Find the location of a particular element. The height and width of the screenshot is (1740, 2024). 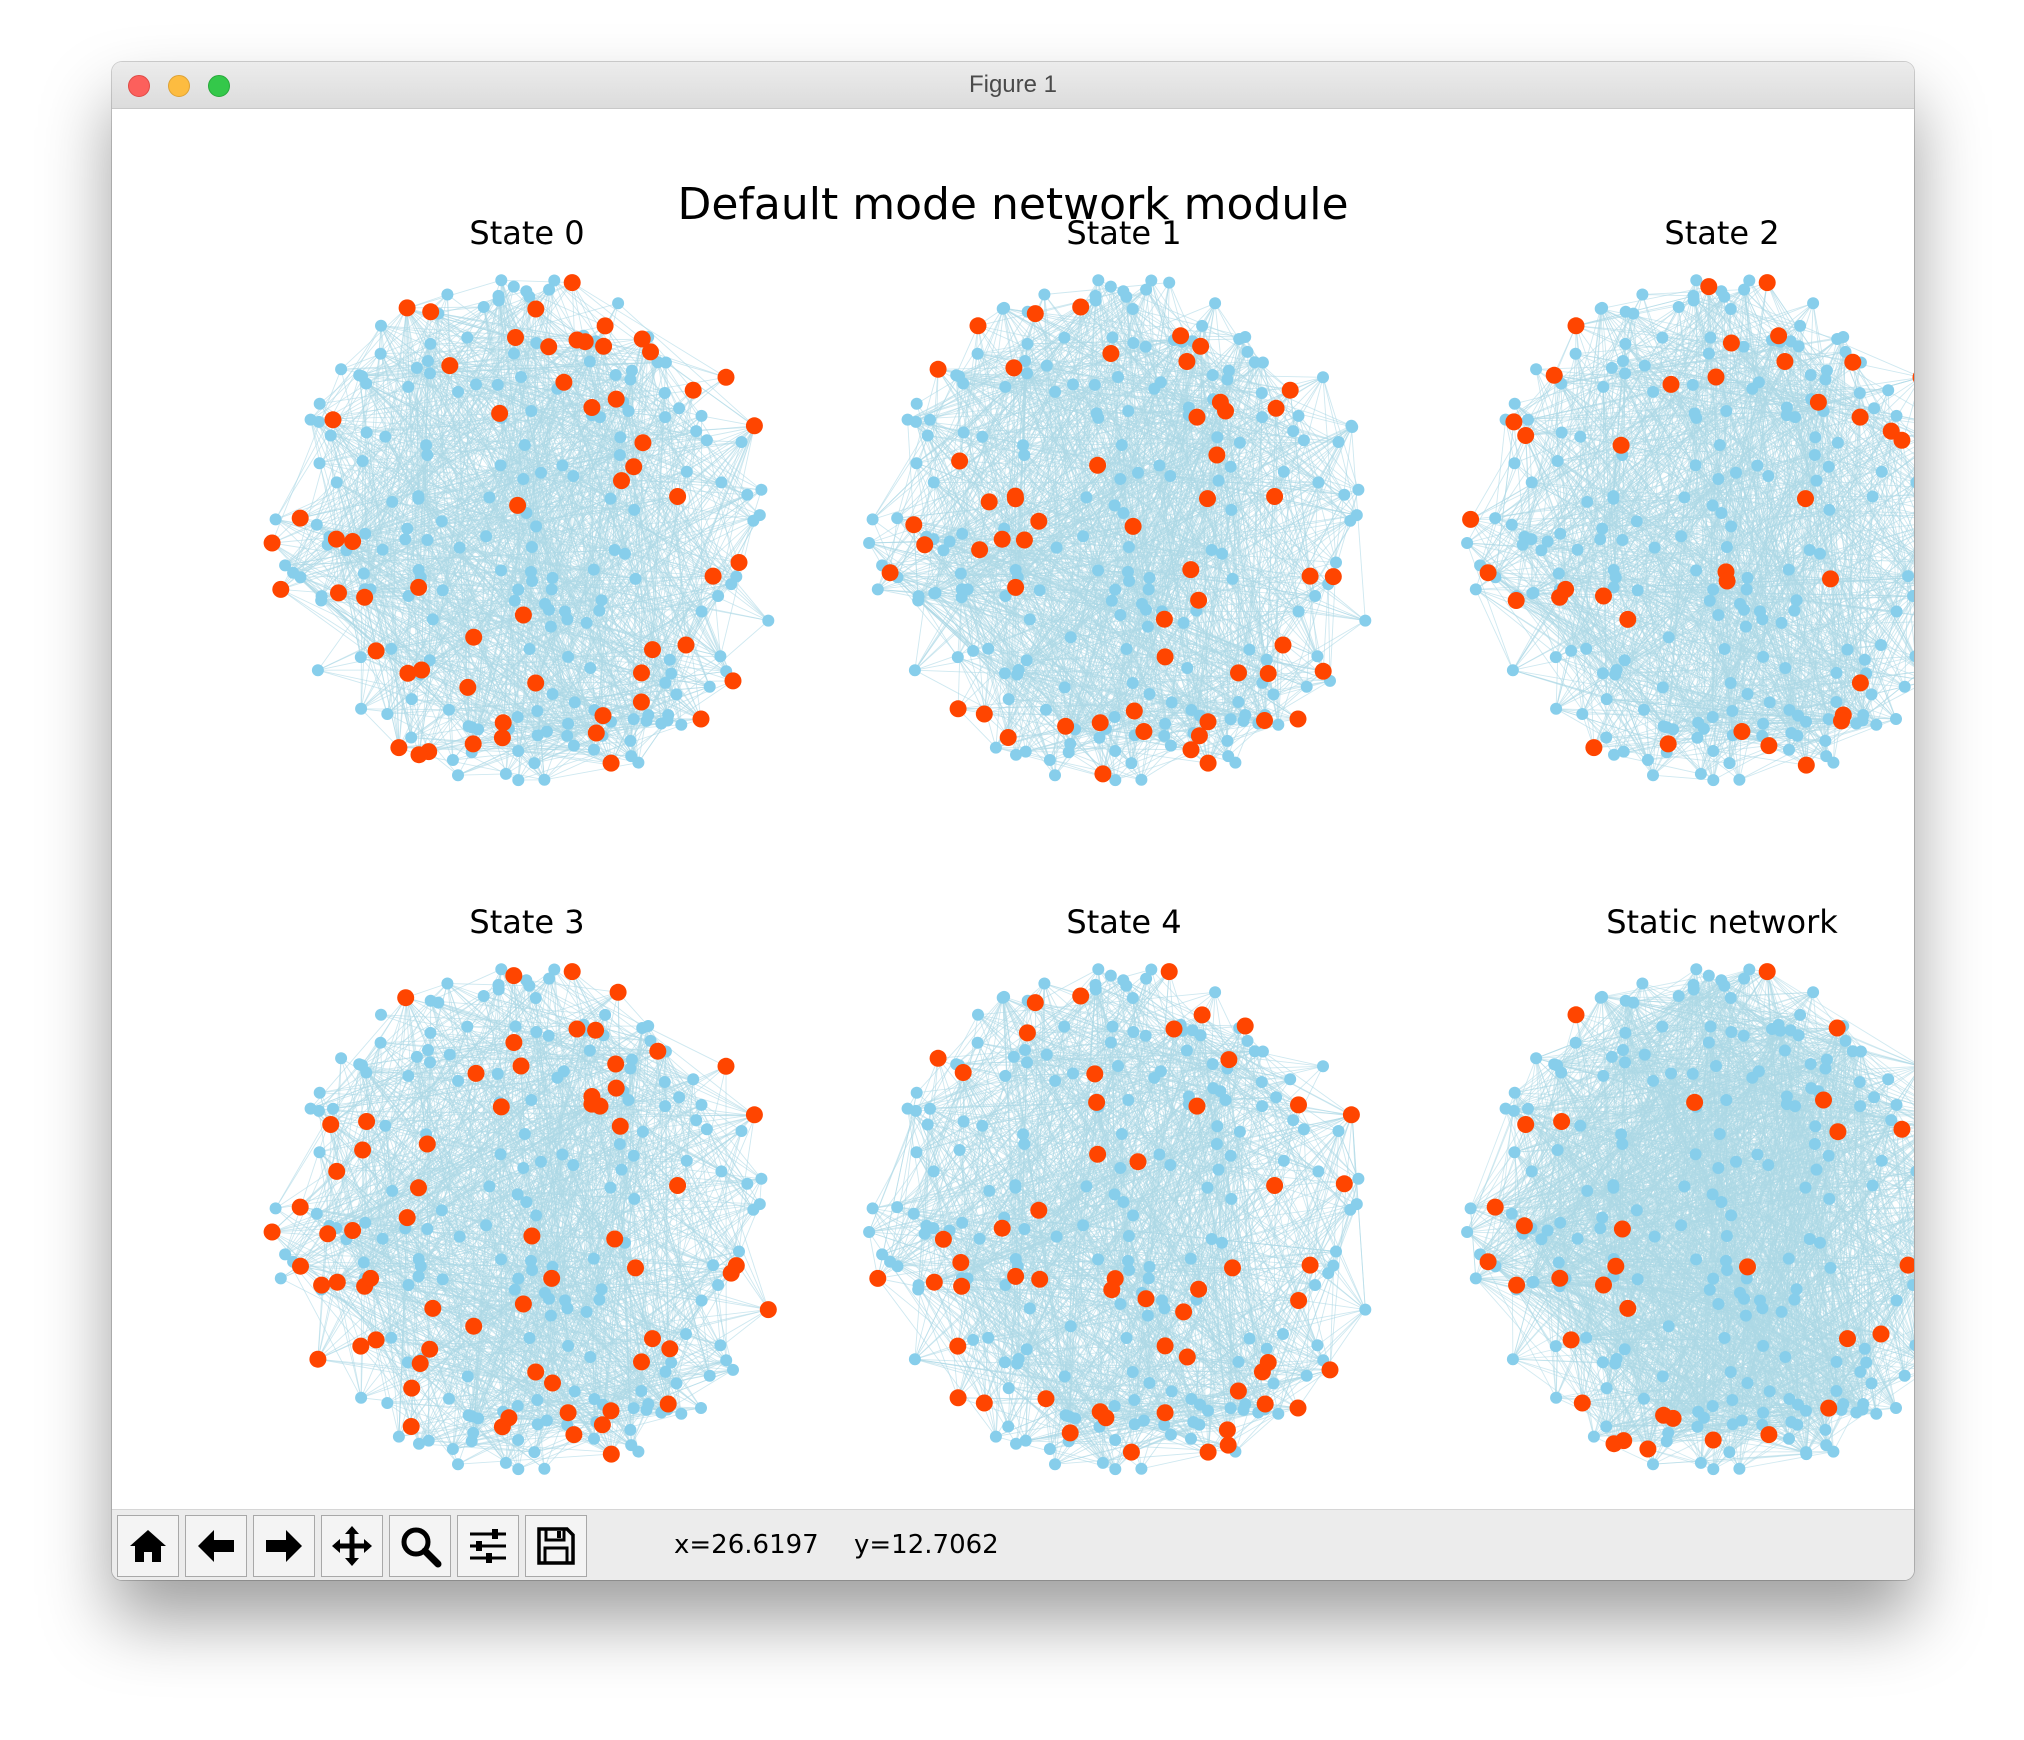

window-title: Figure 1 is located at coordinates (1013, 84).